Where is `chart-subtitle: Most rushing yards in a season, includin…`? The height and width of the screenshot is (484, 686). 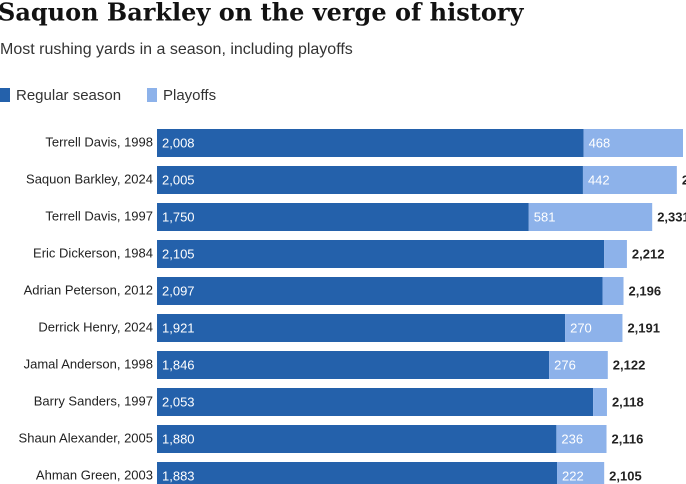
chart-subtitle: Most rushing yards in a season, includin… is located at coordinates (176, 49).